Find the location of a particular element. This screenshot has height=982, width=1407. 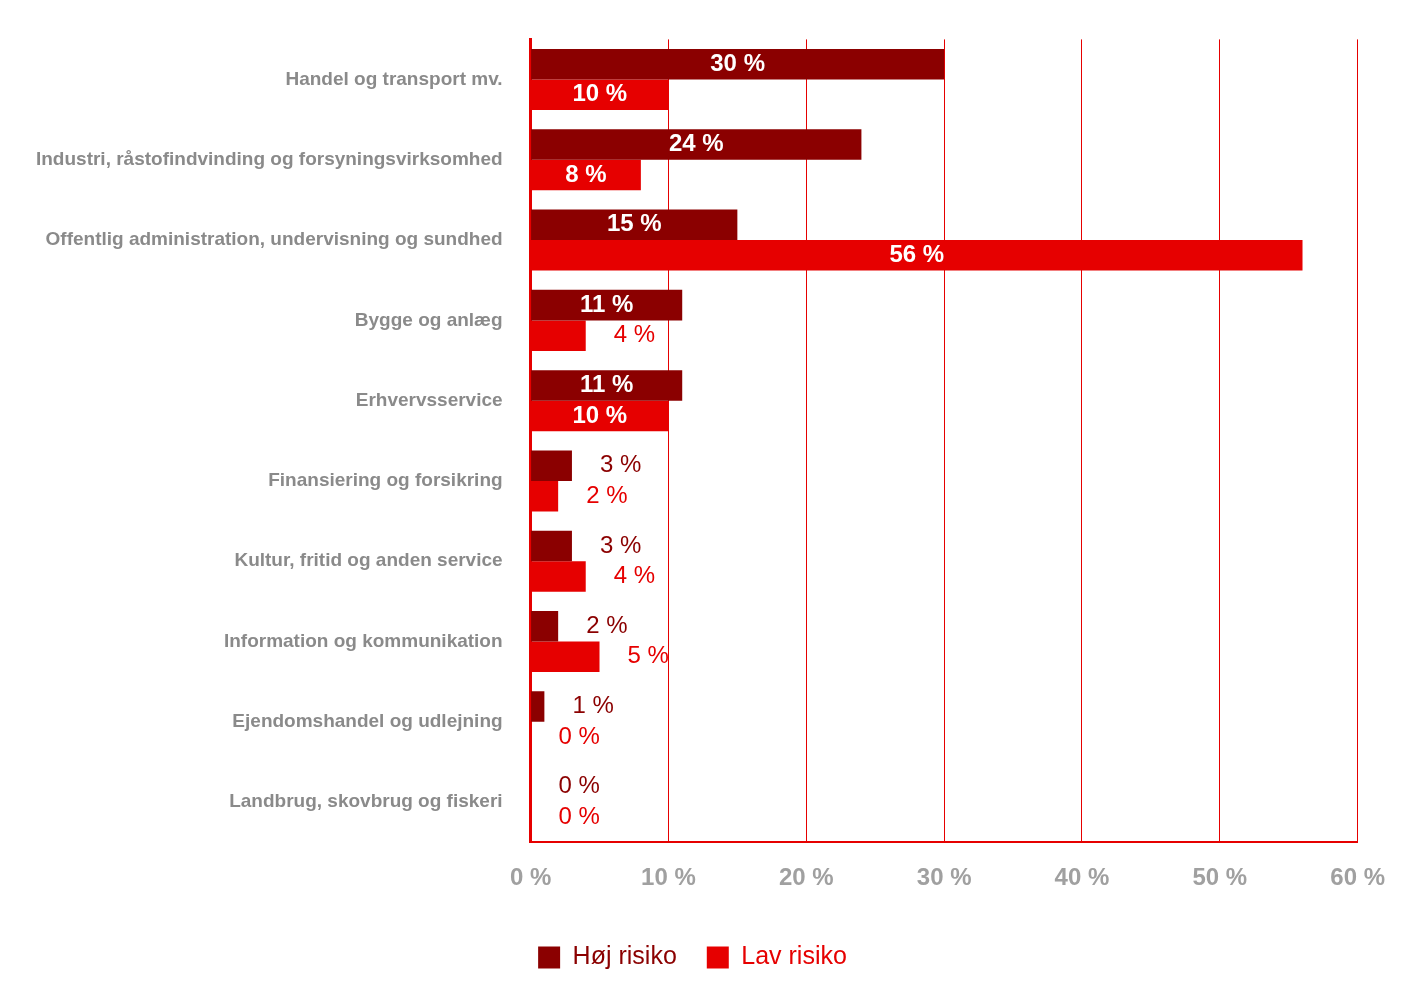

data-label: 15 % is located at coordinates (634, 223).